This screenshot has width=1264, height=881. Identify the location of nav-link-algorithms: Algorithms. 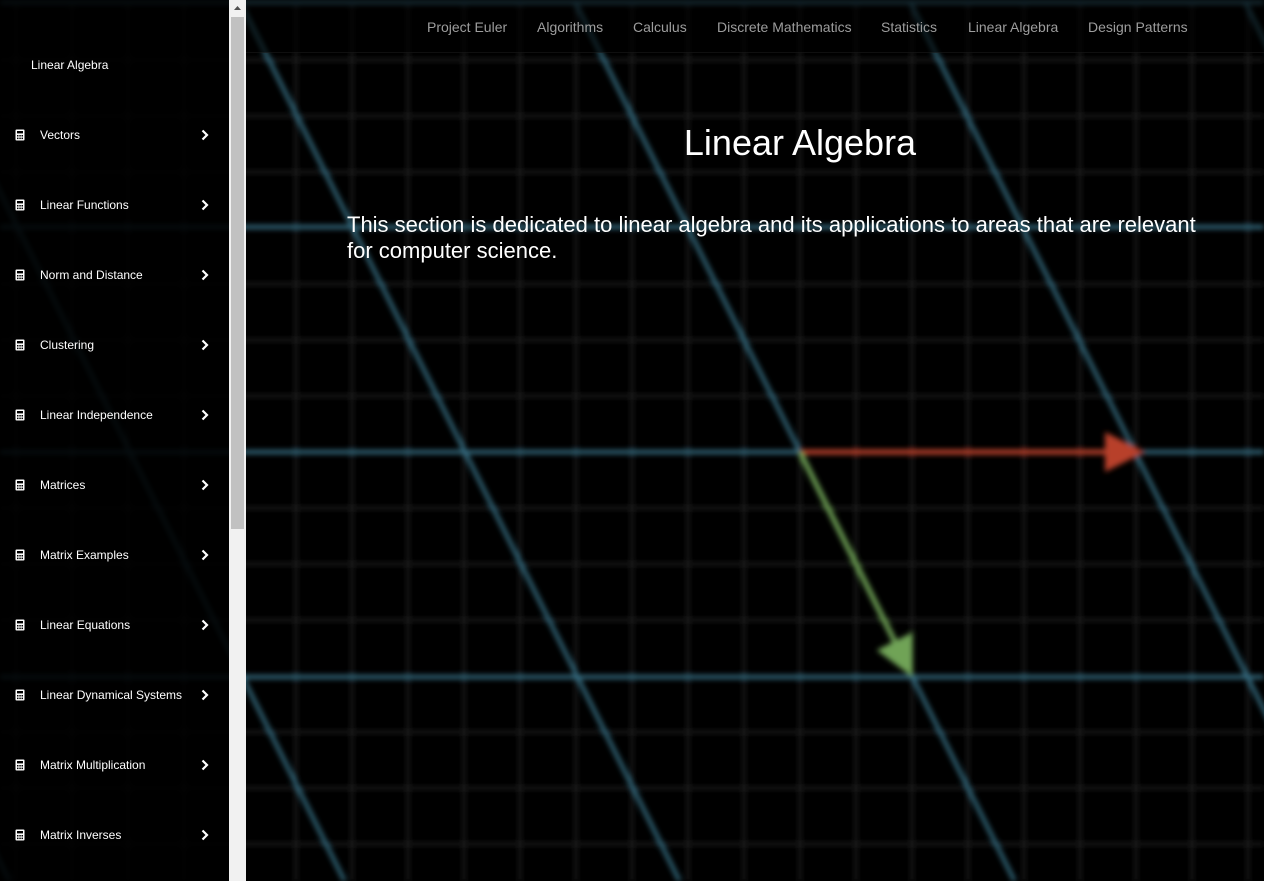
(570, 27).